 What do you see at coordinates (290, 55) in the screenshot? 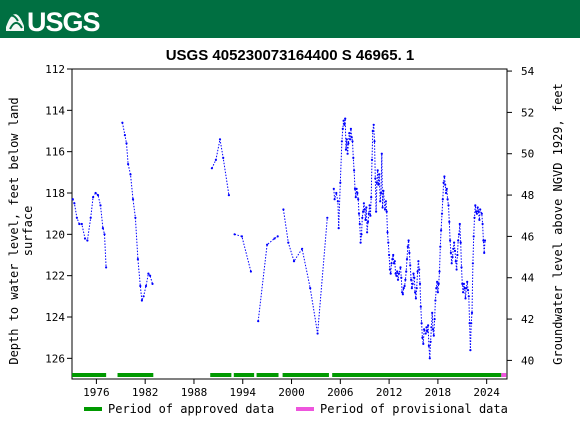
I see `chart-title: USGS 405230073164400 S 46965. 1` at bounding box center [290, 55].